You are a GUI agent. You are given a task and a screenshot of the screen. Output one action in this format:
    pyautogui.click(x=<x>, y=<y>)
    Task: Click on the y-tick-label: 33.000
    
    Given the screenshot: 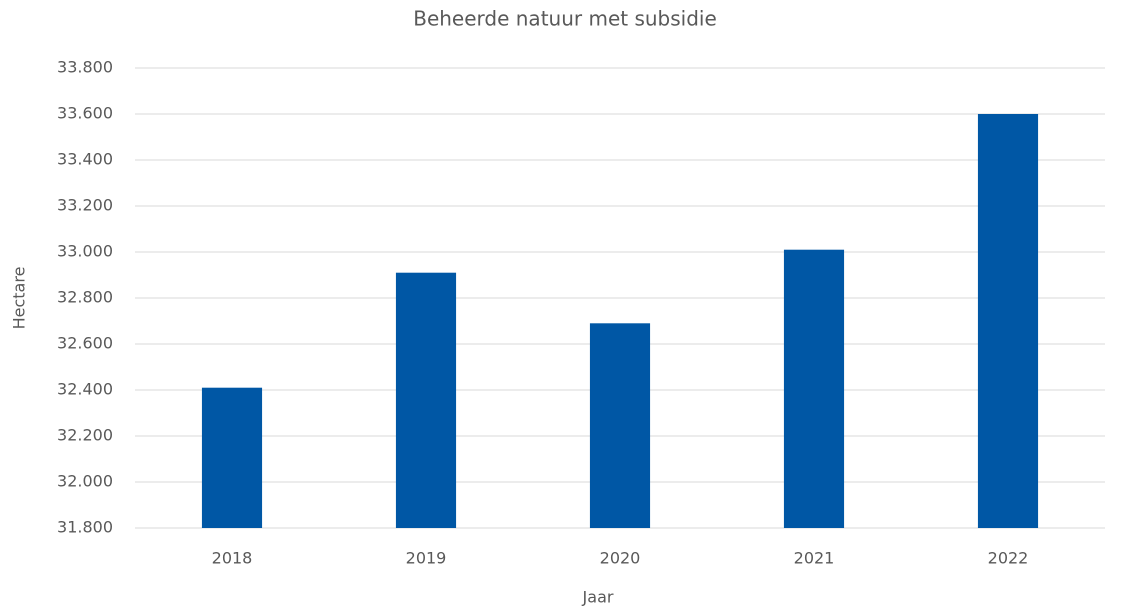 What is the action you would take?
    pyautogui.click(x=85, y=251)
    